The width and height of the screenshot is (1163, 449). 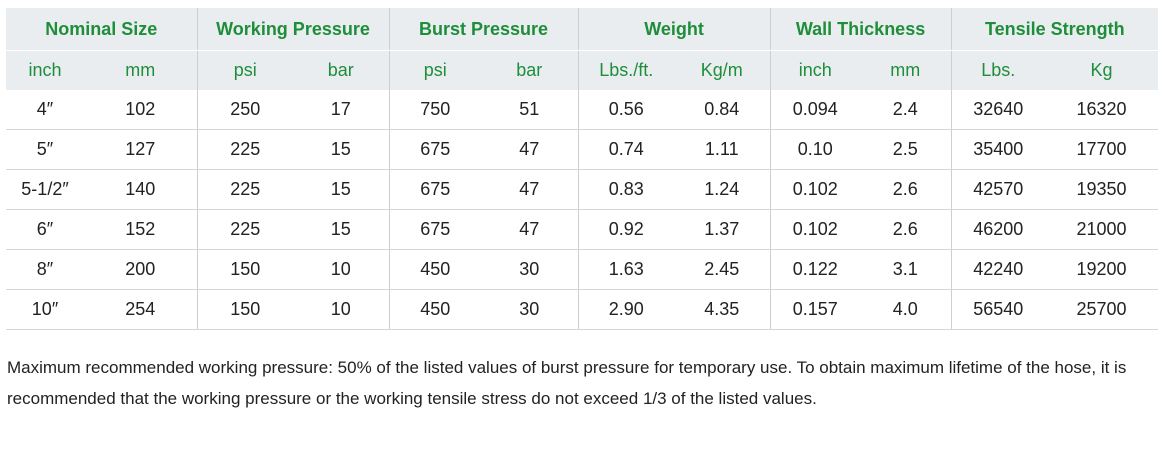 I want to click on table-cell: 51, so click(x=530, y=110).